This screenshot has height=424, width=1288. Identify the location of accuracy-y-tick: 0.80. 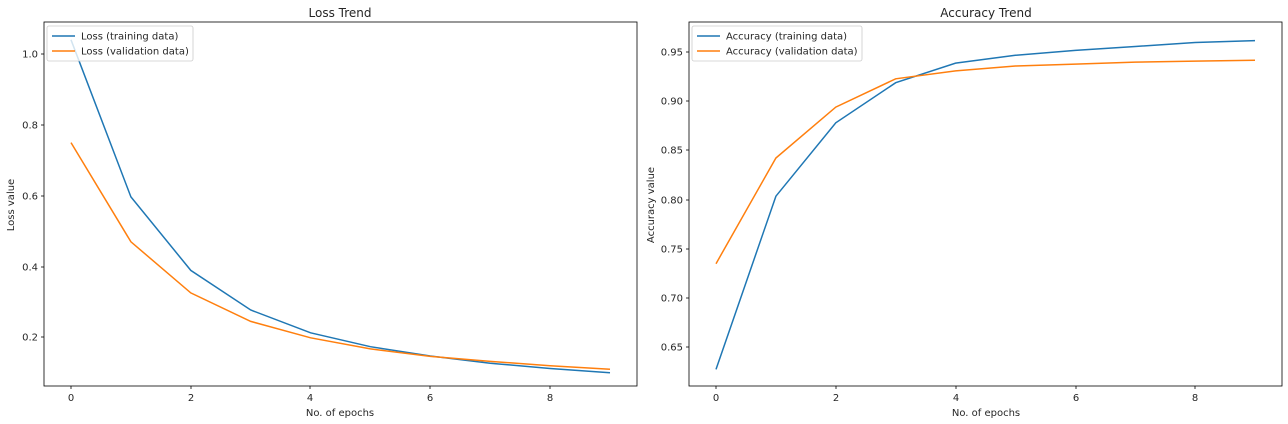
(675, 201).